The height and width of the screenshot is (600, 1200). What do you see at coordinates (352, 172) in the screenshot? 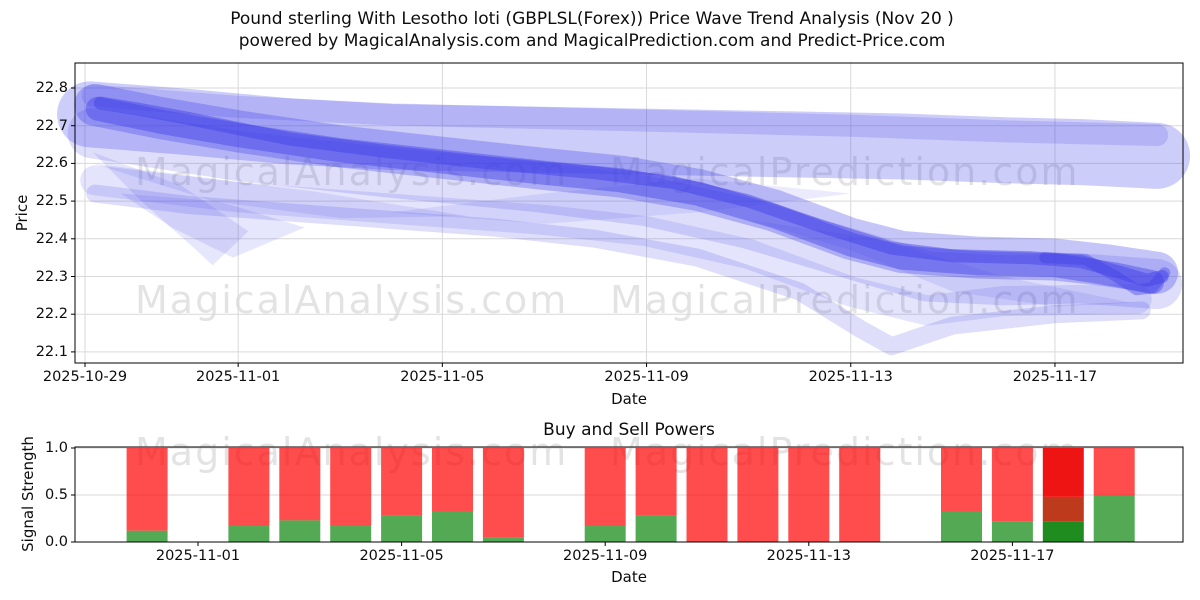
I see `watermark-text-left: MagicalAnalysis.com` at bounding box center [352, 172].